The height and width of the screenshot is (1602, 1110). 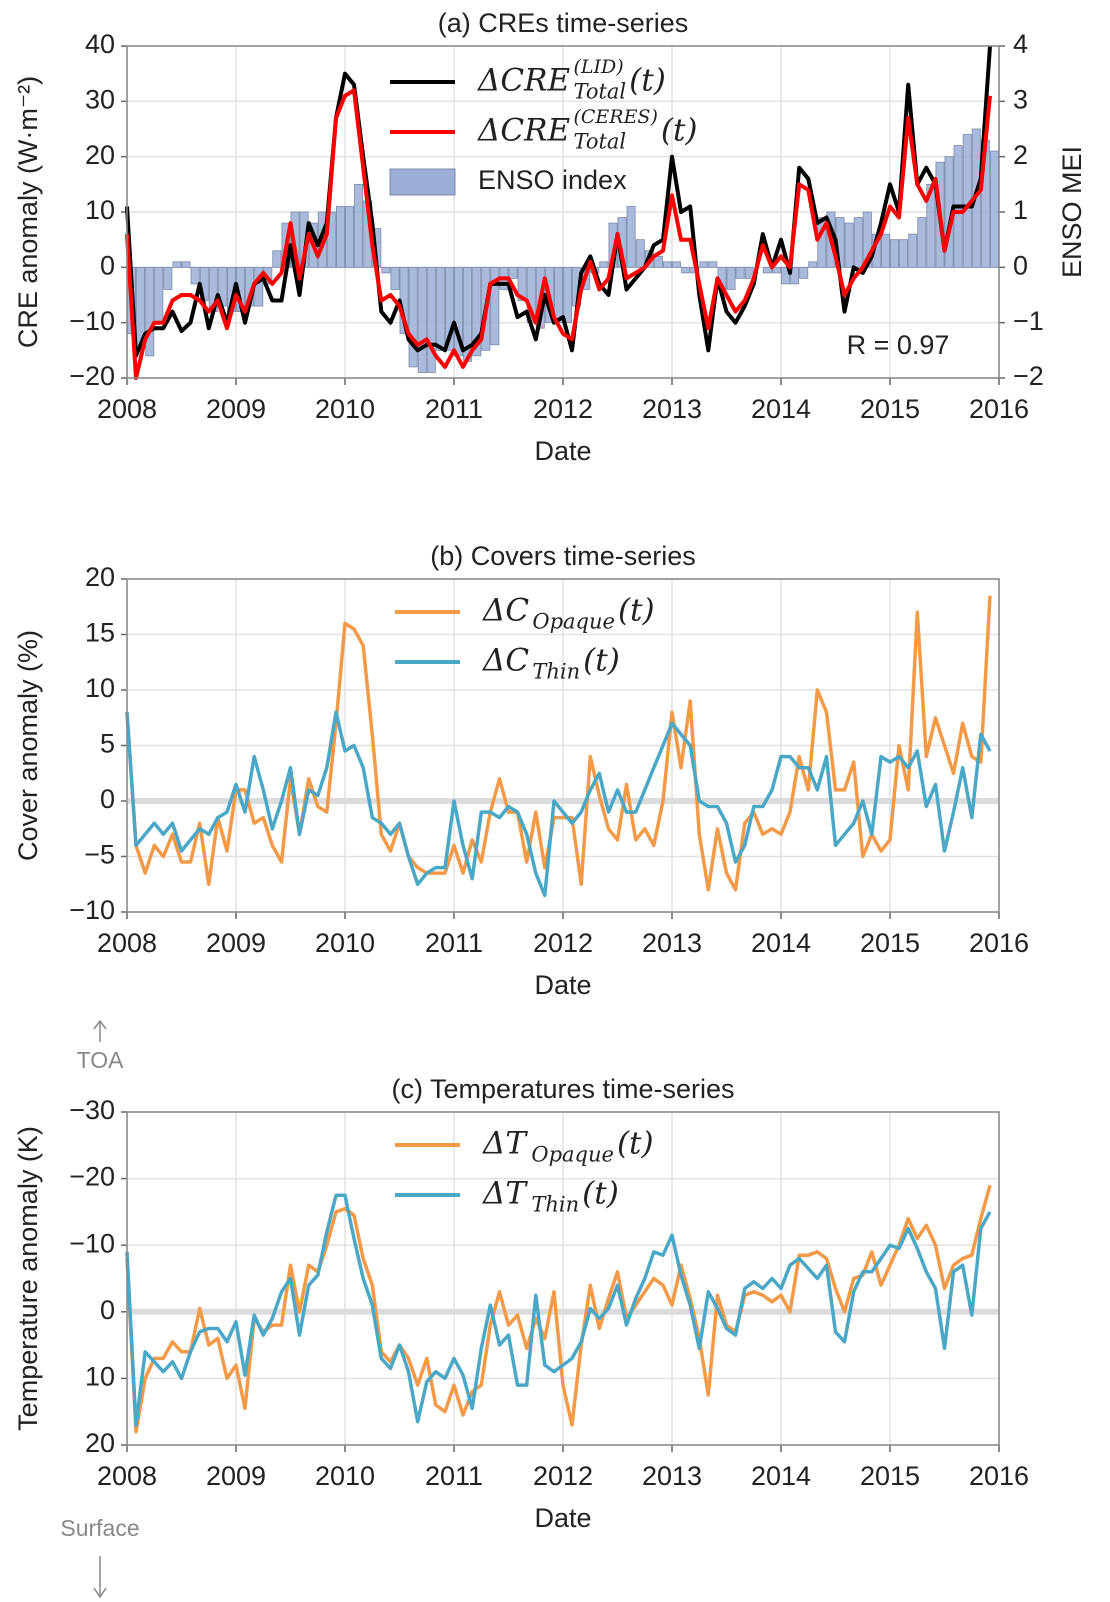 What do you see at coordinates (999, 943) in the screenshot?
I see `x-tick-label: 2016` at bounding box center [999, 943].